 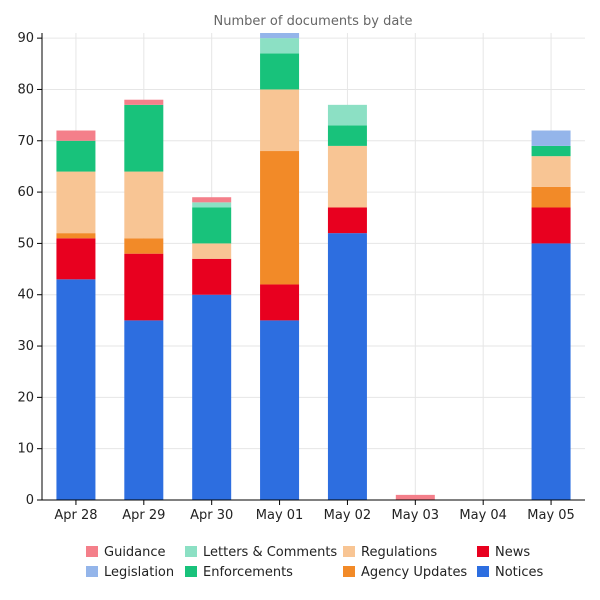 What do you see at coordinates (25, 89) in the screenshot?
I see `y-tick-label: 80` at bounding box center [25, 89].